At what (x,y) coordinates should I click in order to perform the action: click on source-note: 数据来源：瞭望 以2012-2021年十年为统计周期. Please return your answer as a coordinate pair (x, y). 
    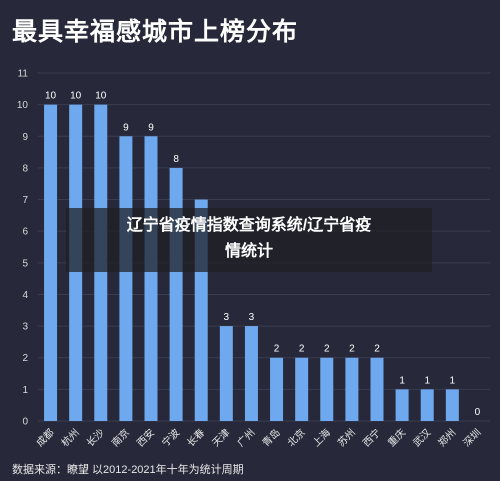
    Looking at the image, I should click on (128, 470).